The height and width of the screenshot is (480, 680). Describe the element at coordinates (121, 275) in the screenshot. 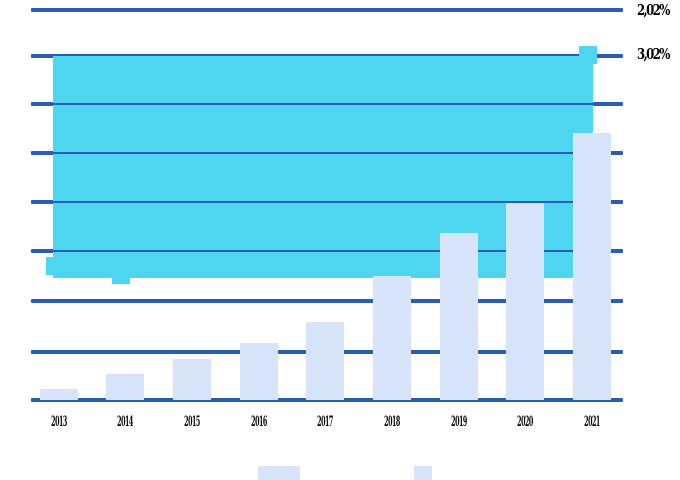

I see `area-marker-2014` at that location.